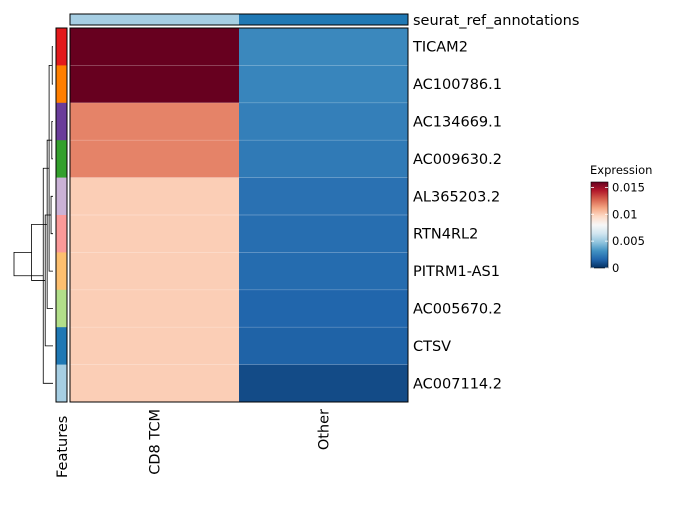  Describe the element at coordinates (456, 197) in the screenshot. I see `row-label: AL365203.2` at that location.